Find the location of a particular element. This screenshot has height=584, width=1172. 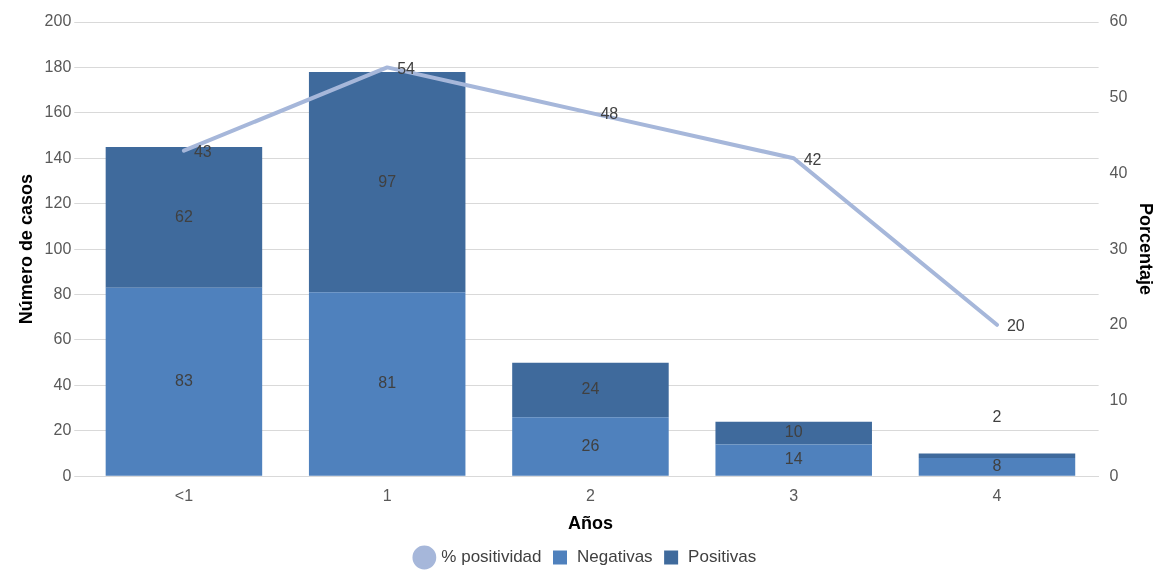

data-label: 62 is located at coordinates (184, 216).